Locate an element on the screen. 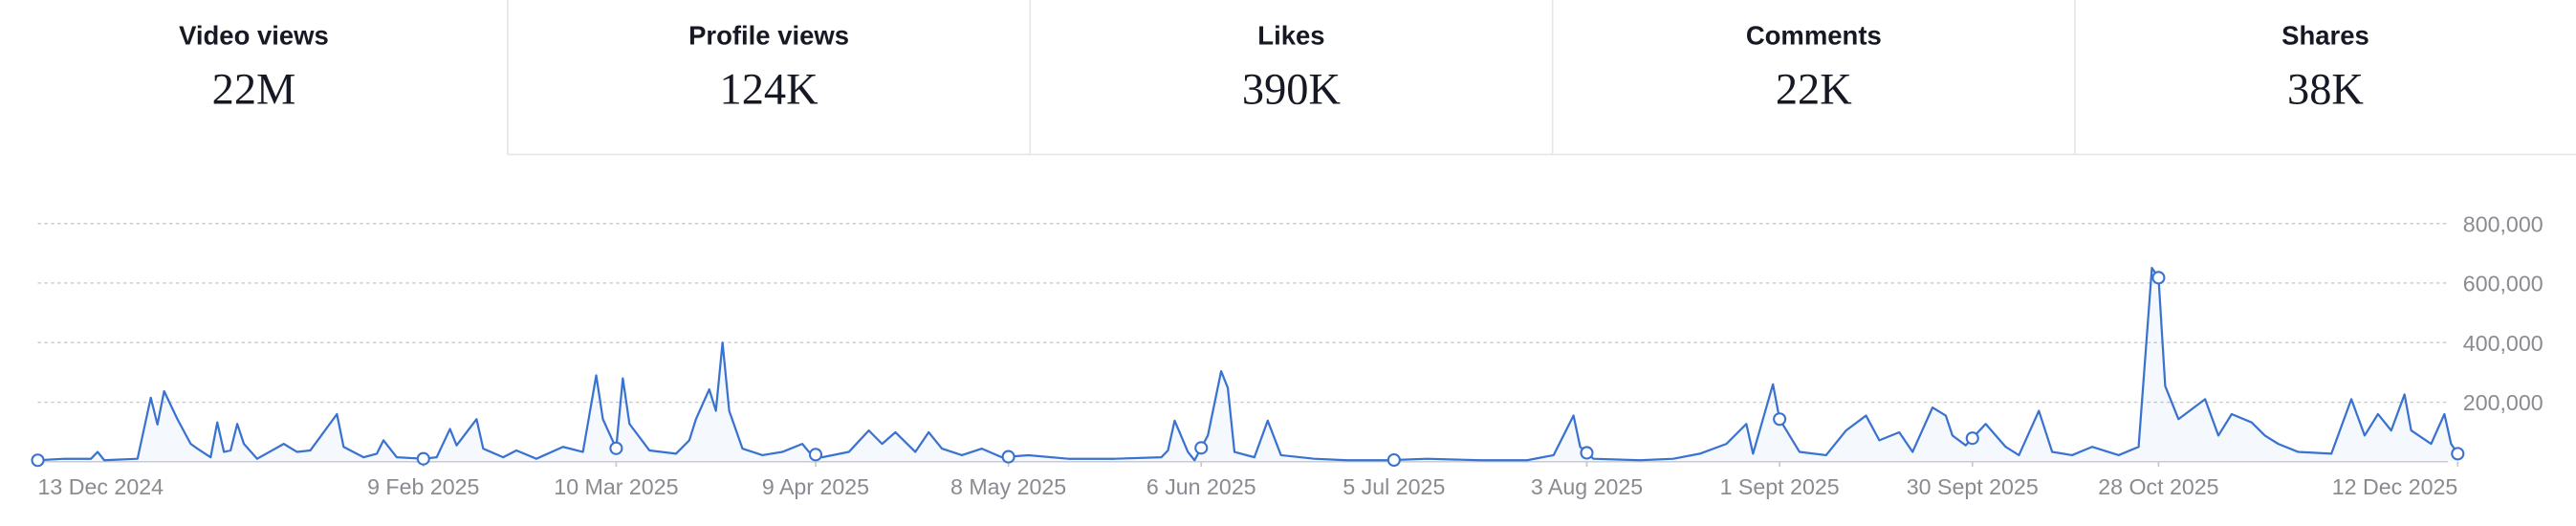 This screenshot has height=526, width=2576. tab-value: 124K is located at coordinates (769, 89).